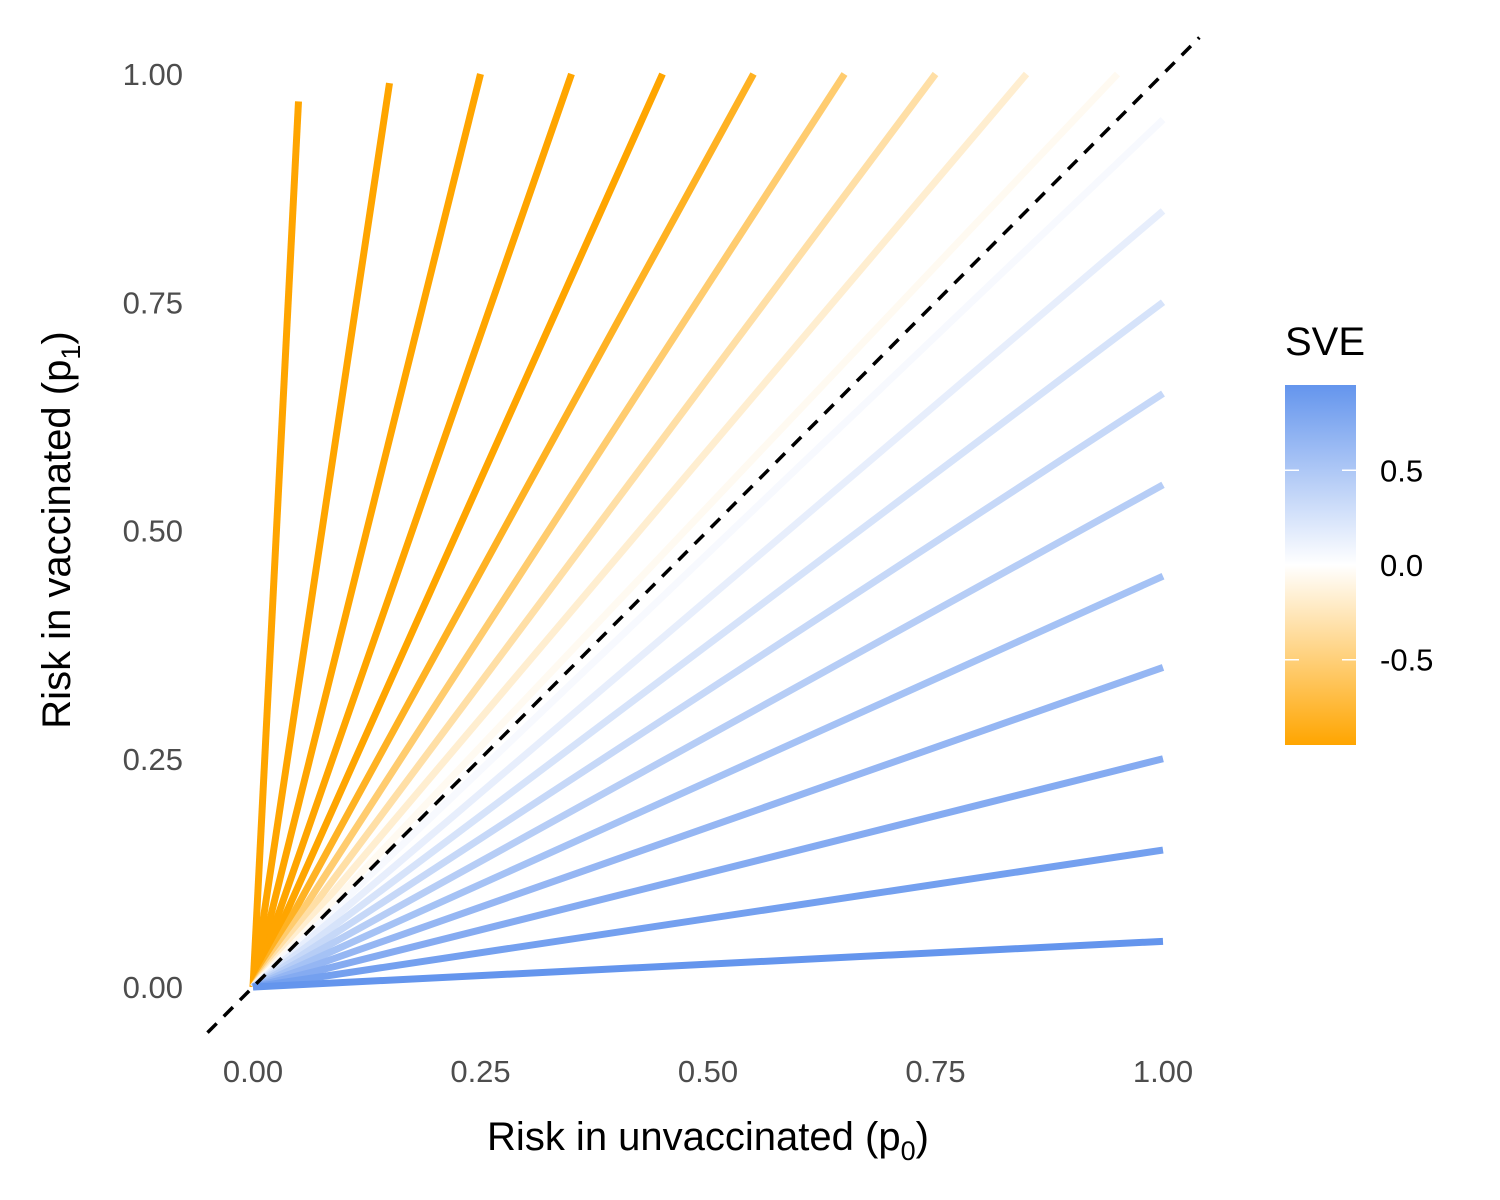 The height and width of the screenshot is (1200, 1500). I want to click on y-tick-label: 0.25, so click(153, 759).